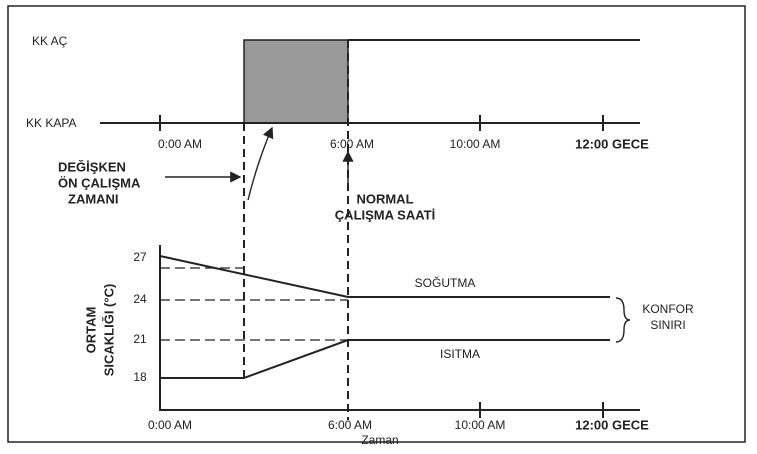 The image size is (757, 454). What do you see at coordinates (99, 182) in the screenshot?
I see `note: ÖN ÇALIŞMA` at bounding box center [99, 182].